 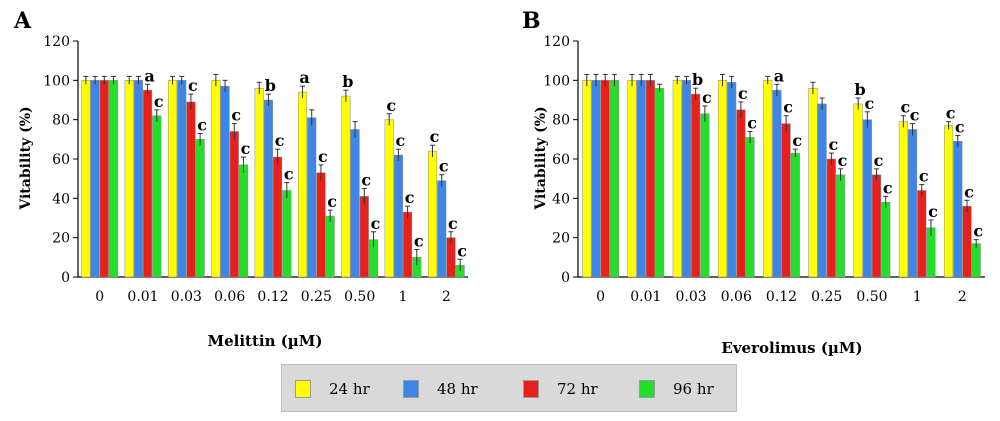 I want to click on panel-b-y-tick-label: 80, so click(x=561, y=121).